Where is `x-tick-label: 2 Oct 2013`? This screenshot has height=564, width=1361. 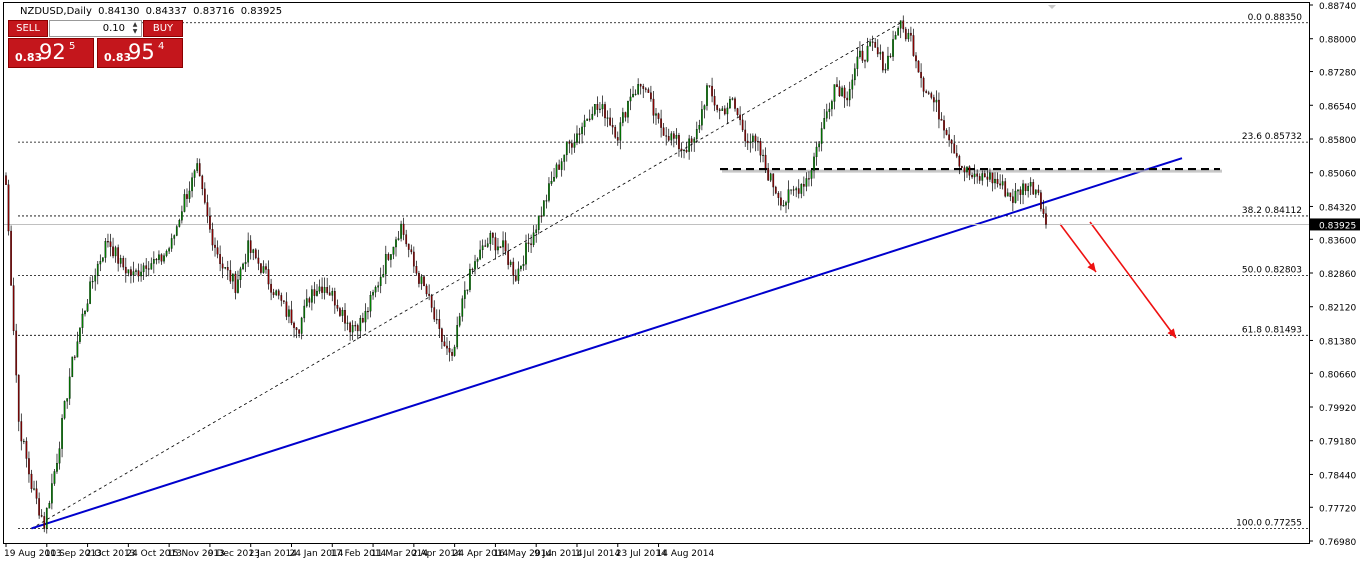 x-tick-label: 2 Oct 2013 is located at coordinates (111, 554).